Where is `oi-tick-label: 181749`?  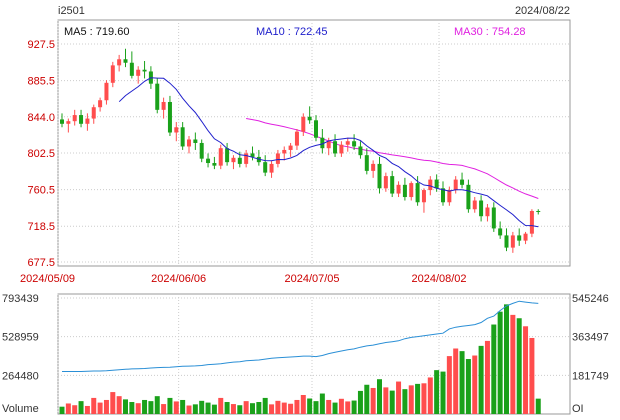
oi-tick-label: 181749 is located at coordinates (590, 376).